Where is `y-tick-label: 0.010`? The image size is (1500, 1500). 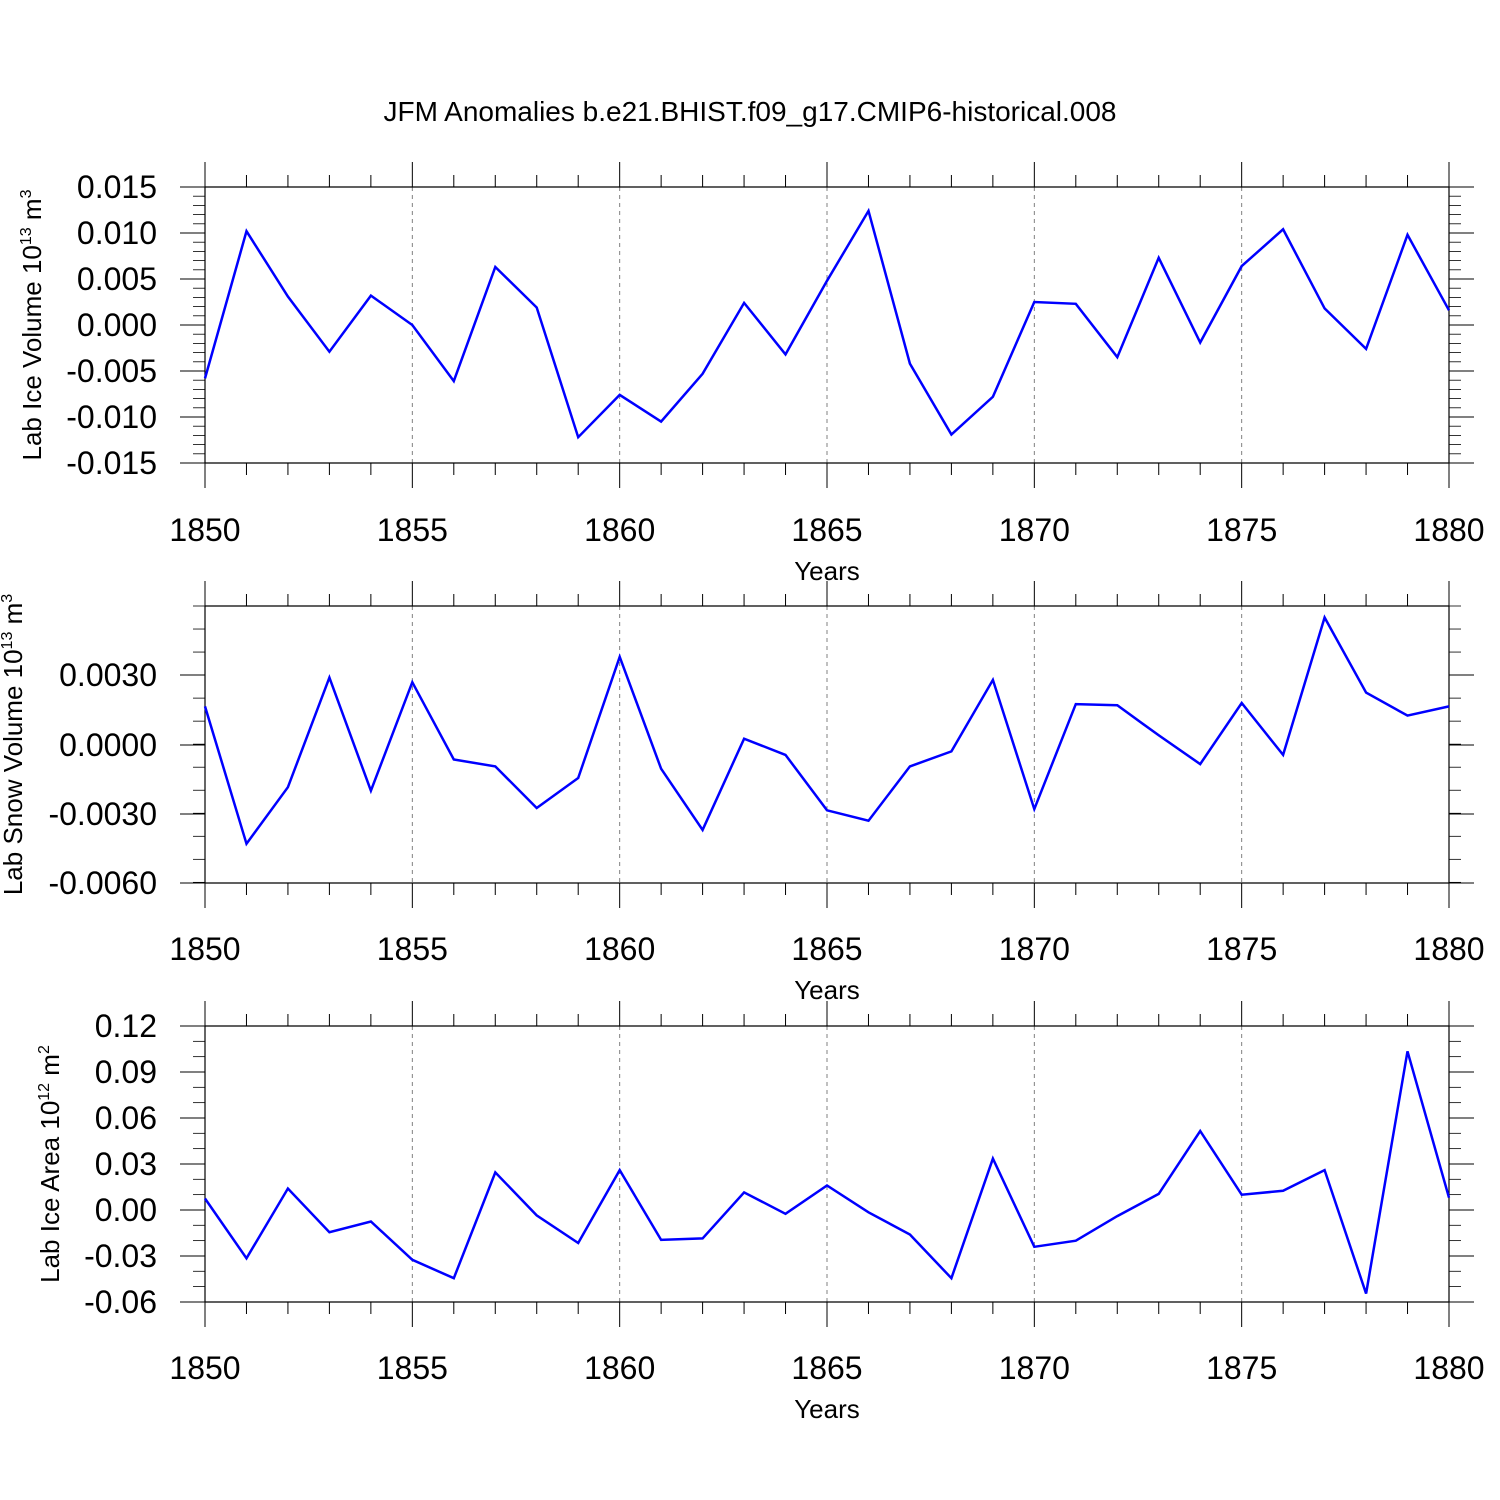 y-tick-label: 0.010 is located at coordinates (117, 233).